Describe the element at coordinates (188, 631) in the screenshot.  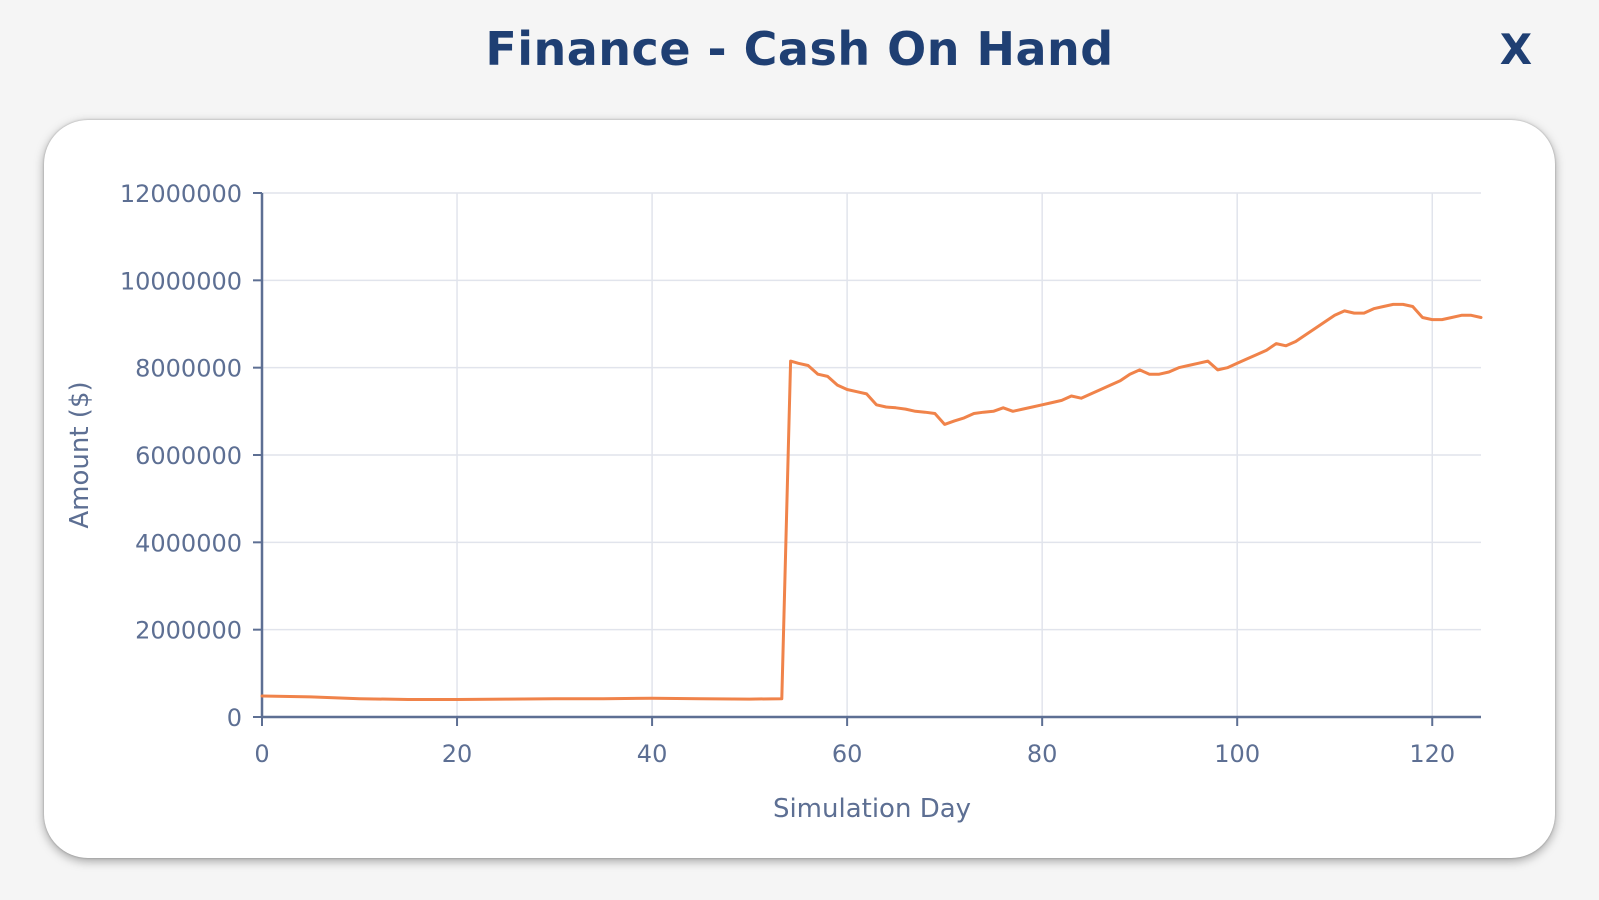
I see `y-tick-label: 2000000` at that location.